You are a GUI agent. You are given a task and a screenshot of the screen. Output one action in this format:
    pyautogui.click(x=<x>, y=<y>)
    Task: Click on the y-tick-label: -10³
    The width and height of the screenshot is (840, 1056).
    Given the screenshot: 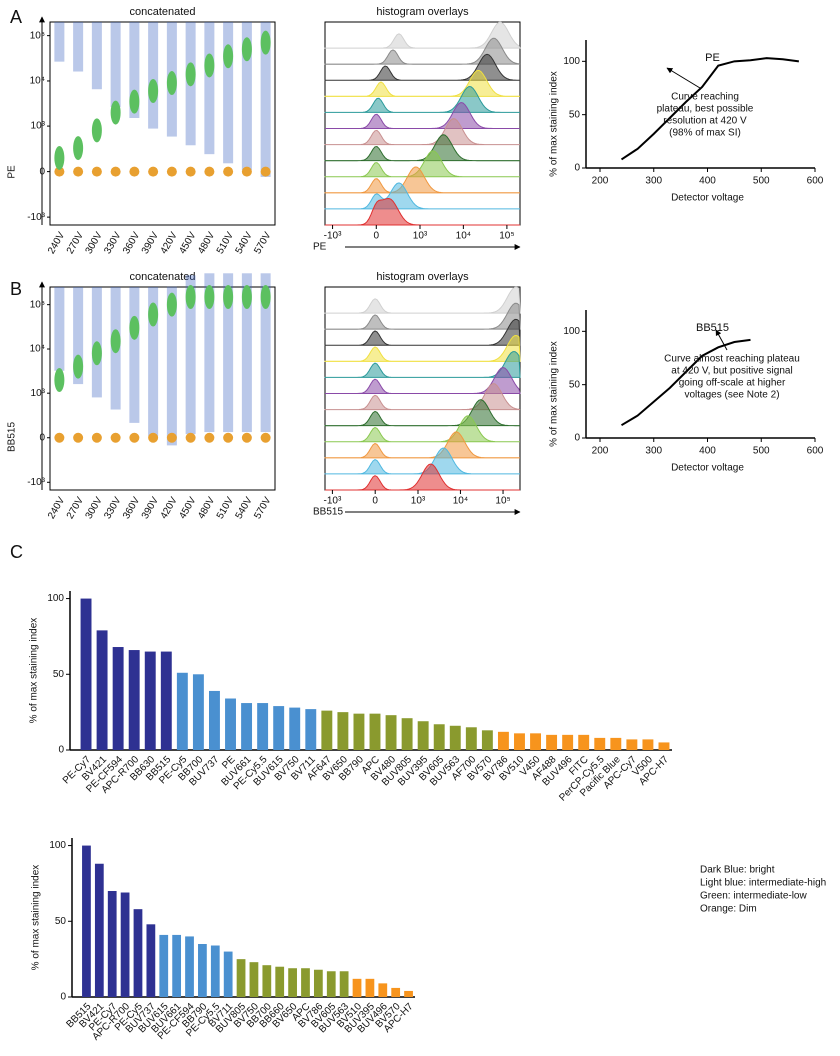 What is the action you would take?
    pyautogui.click(x=36, y=217)
    